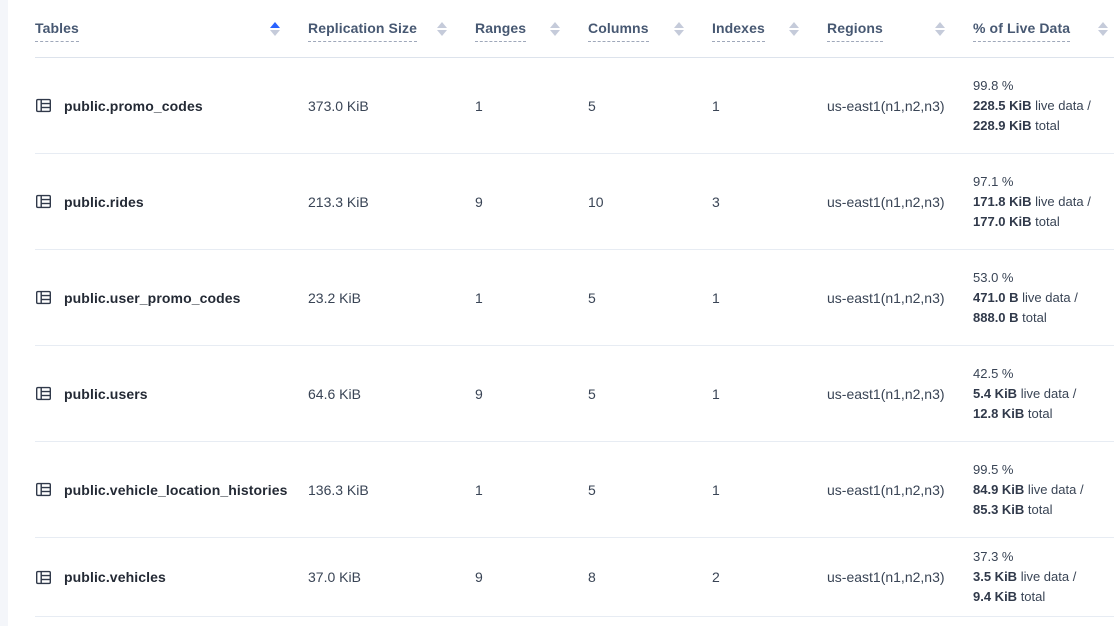 The image size is (1114, 626). What do you see at coordinates (4, 313) in the screenshot?
I see `page-background-strip` at bounding box center [4, 313].